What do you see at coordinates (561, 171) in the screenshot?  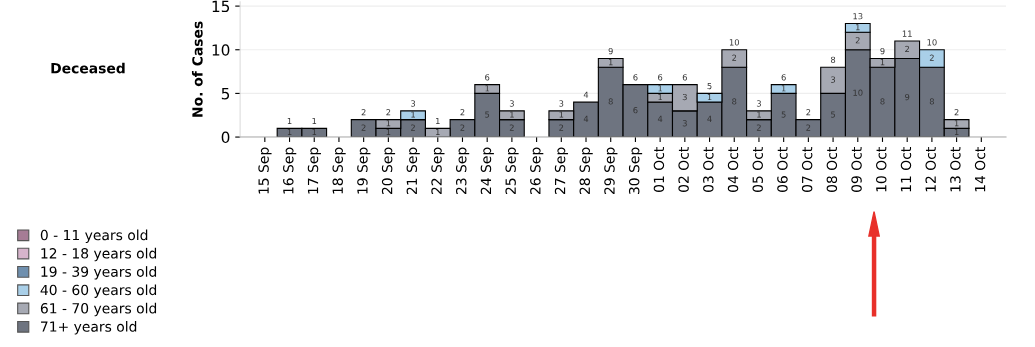 I see `x-tick-label: 27 Sep` at bounding box center [561, 171].